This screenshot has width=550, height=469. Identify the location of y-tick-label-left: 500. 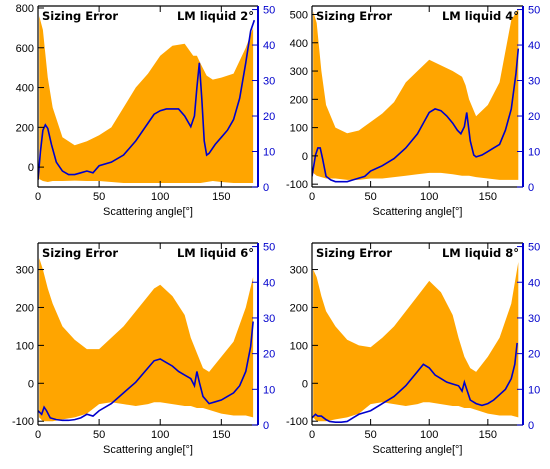
(299, 15).